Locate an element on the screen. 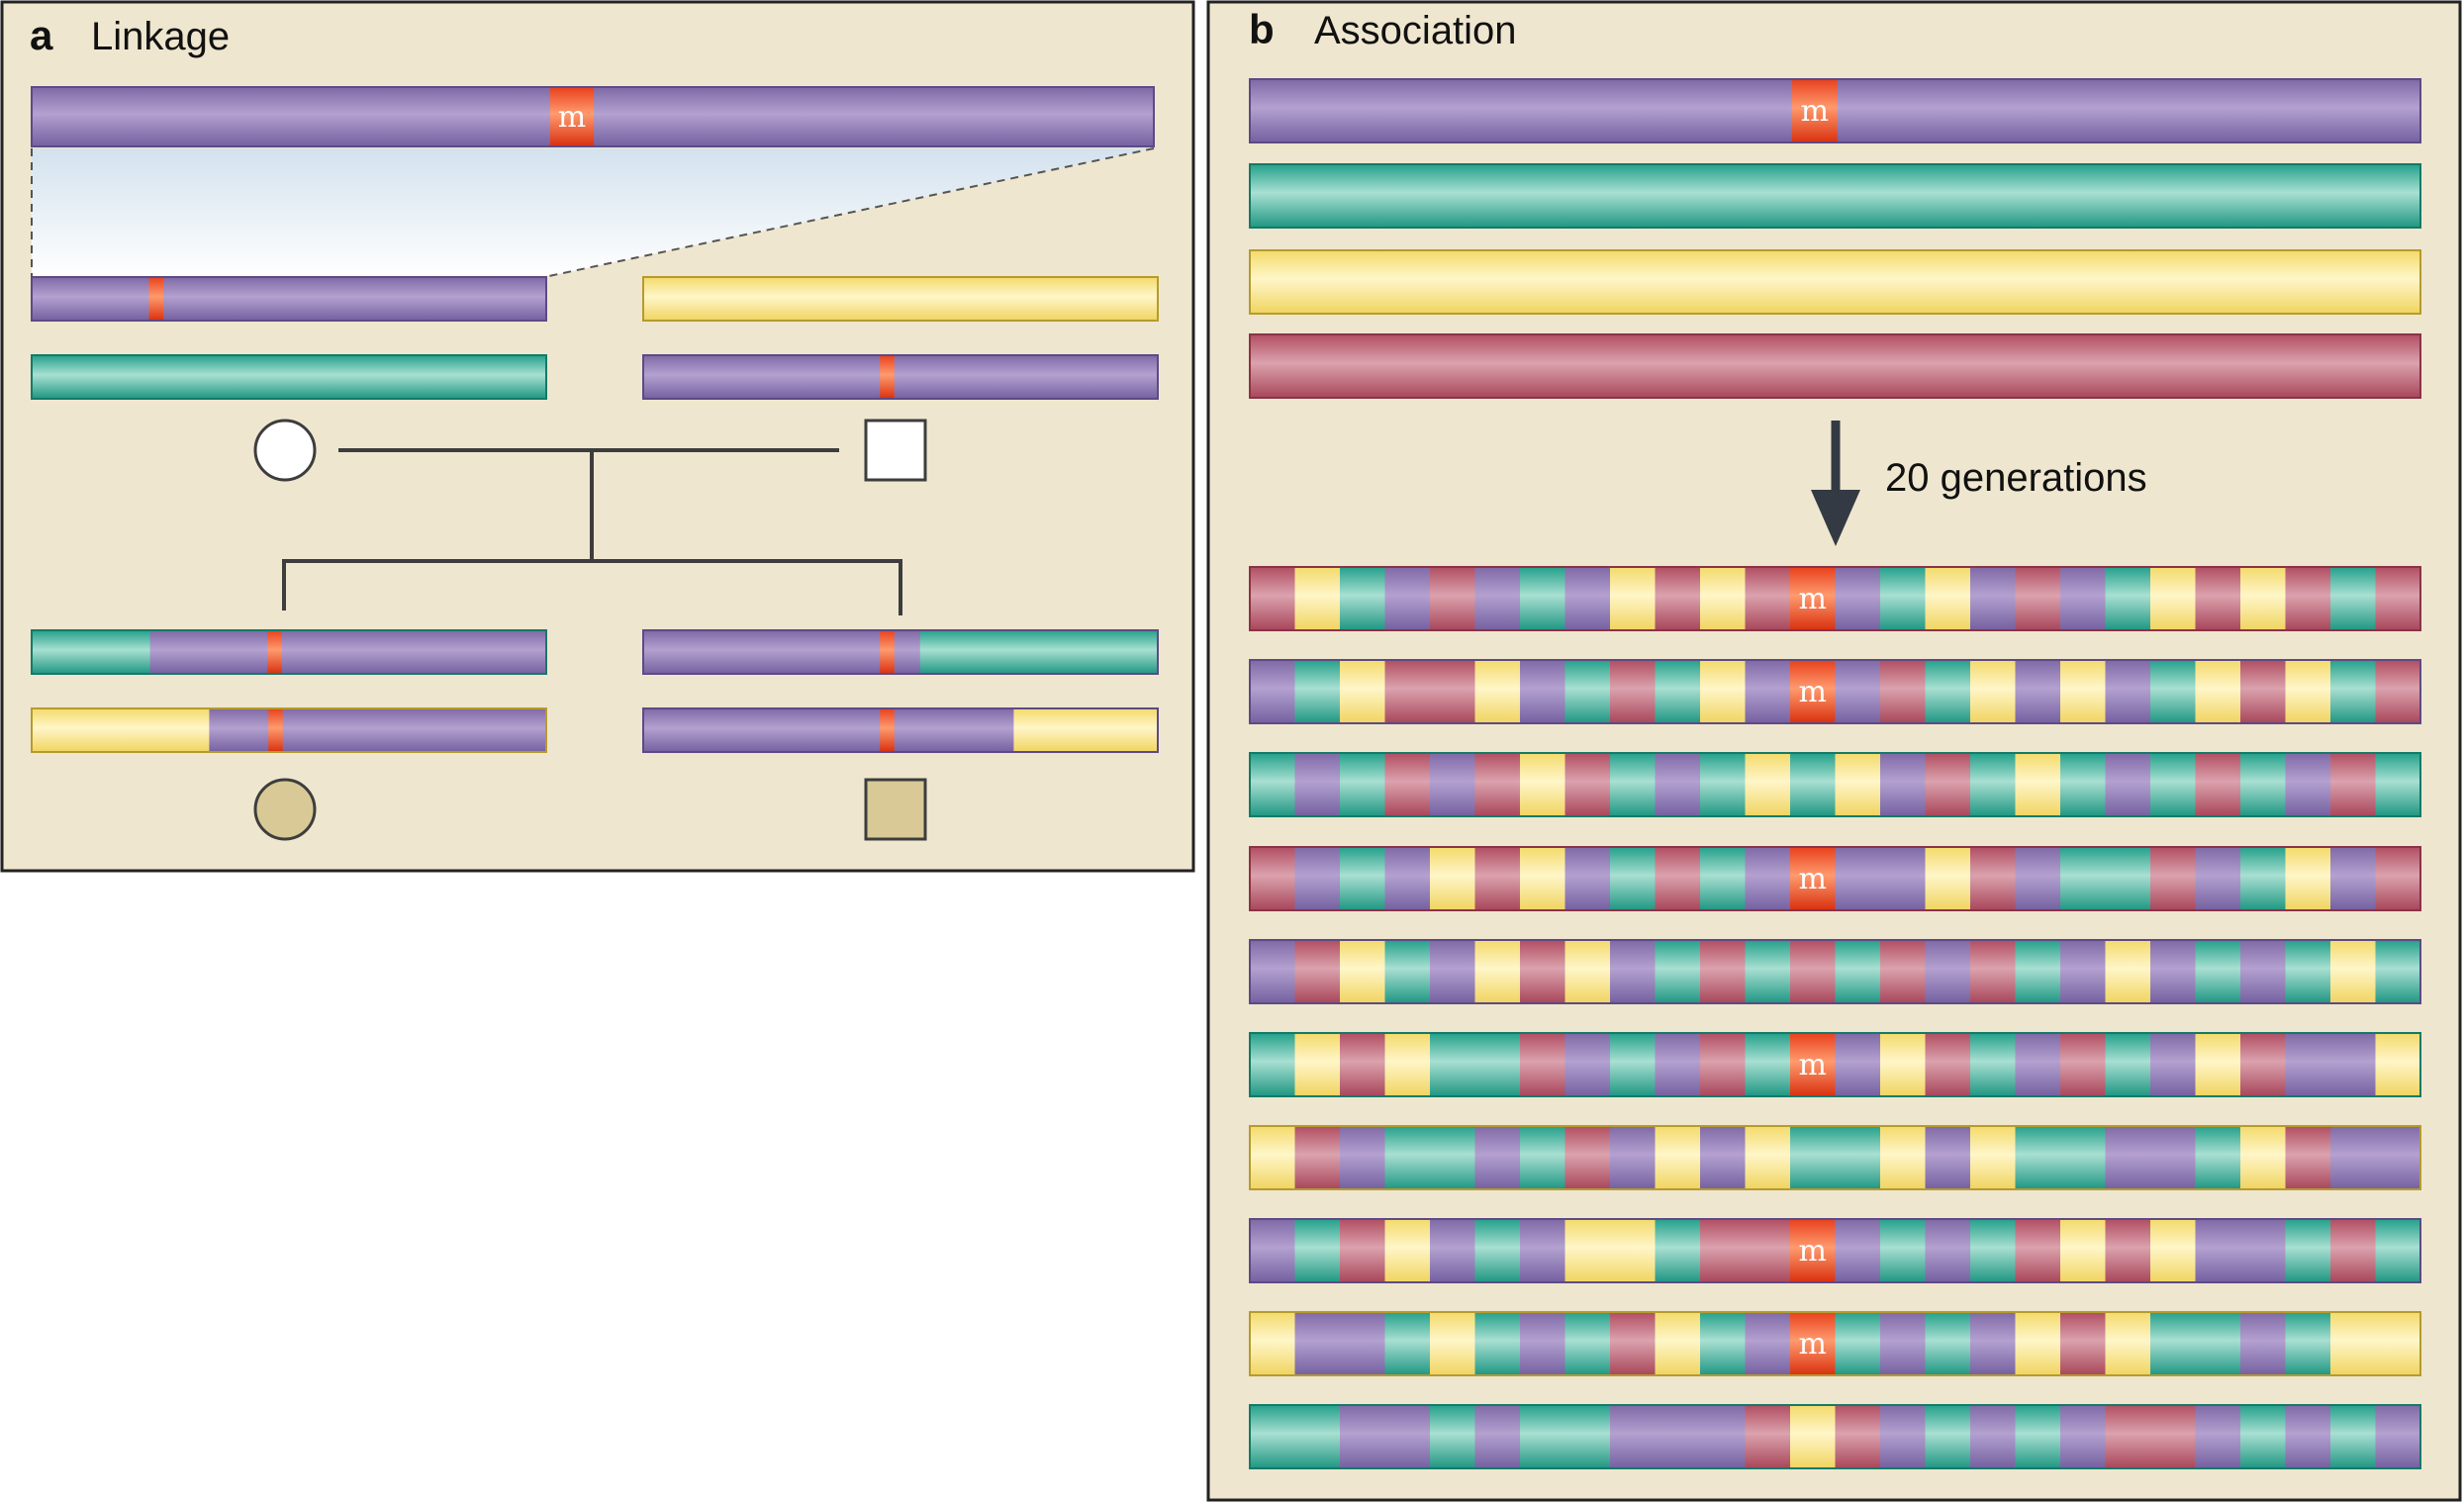 Image resolution: width=2464 pixels, height=1504 pixels. zoom-projection is located at coordinates (593, 212).